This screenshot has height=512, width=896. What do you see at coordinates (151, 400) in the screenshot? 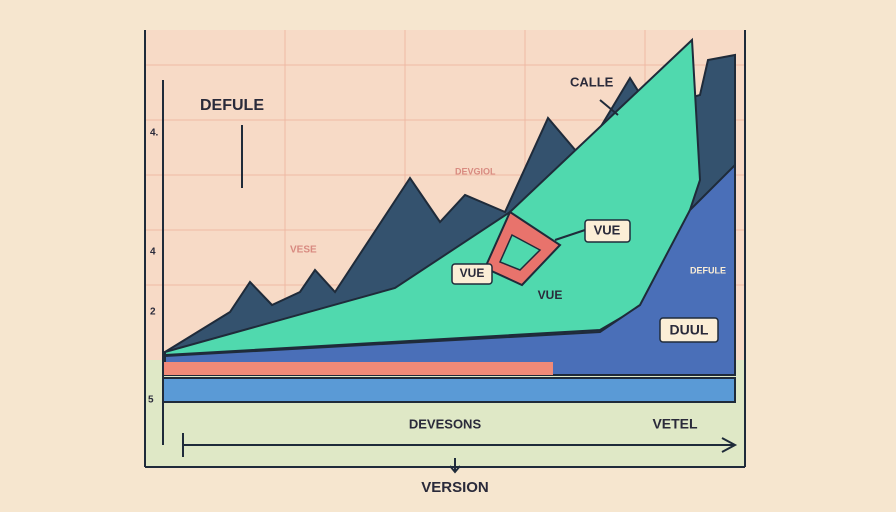
I see `y-tick-label: 5` at bounding box center [151, 400].